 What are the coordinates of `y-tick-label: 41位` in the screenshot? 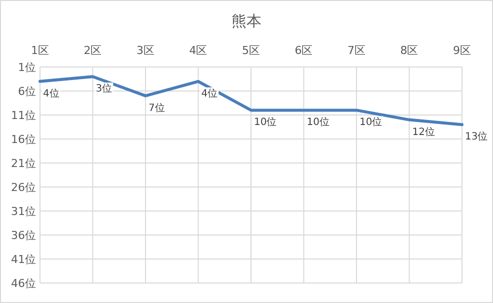 It's located at (23, 259).